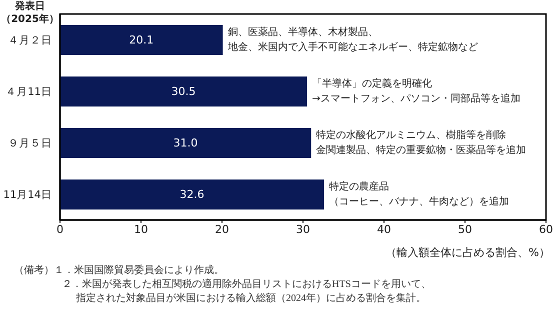 This screenshot has width=554, height=322. I want to click on x-tick-label: 40, so click(384, 229).